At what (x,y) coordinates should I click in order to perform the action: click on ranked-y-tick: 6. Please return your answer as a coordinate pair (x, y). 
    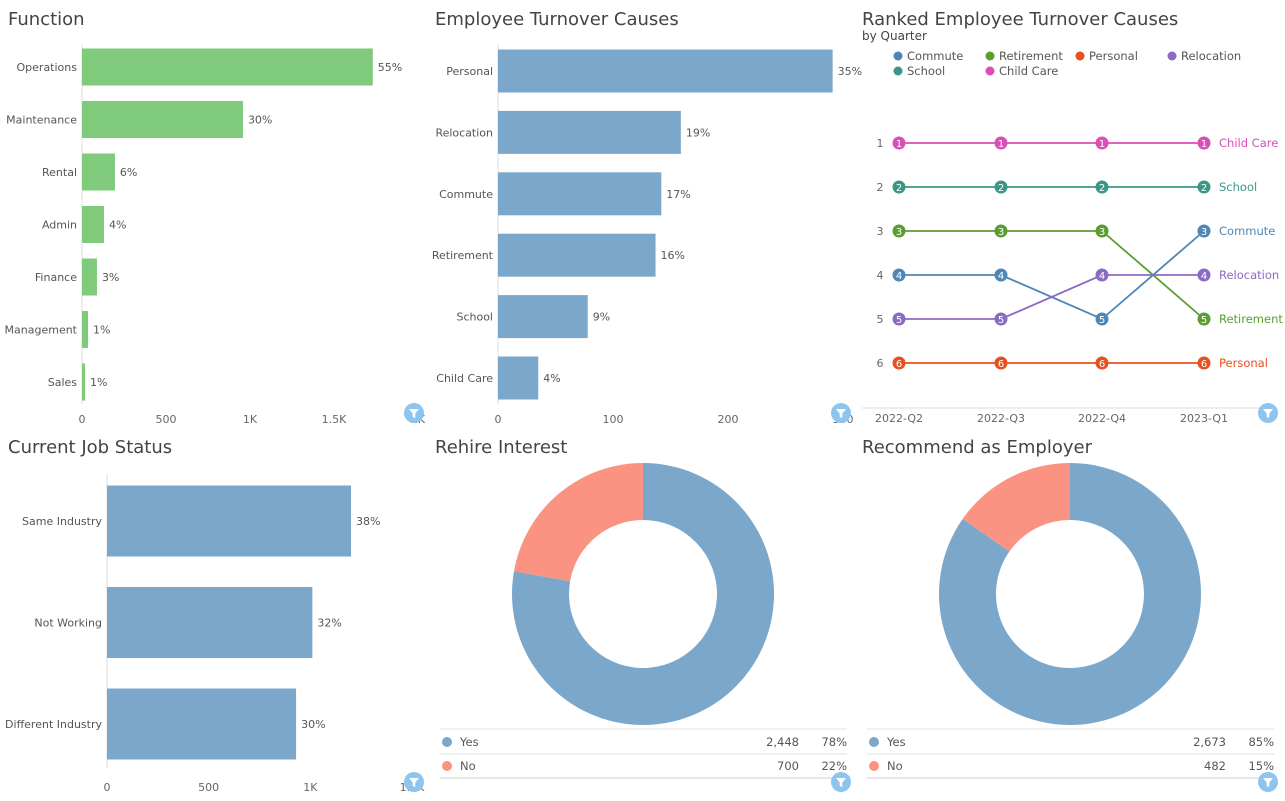
    Looking at the image, I should click on (880, 363).